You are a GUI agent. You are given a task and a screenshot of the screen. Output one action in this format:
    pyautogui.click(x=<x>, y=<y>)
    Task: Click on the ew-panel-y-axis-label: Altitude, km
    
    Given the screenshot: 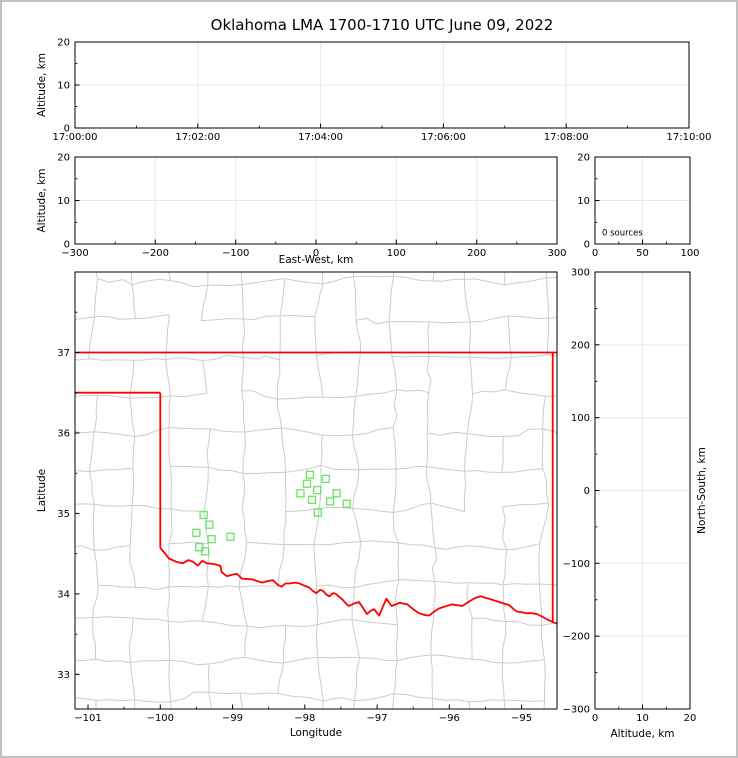 What is the action you would take?
    pyautogui.click(x=42, y=200)
    